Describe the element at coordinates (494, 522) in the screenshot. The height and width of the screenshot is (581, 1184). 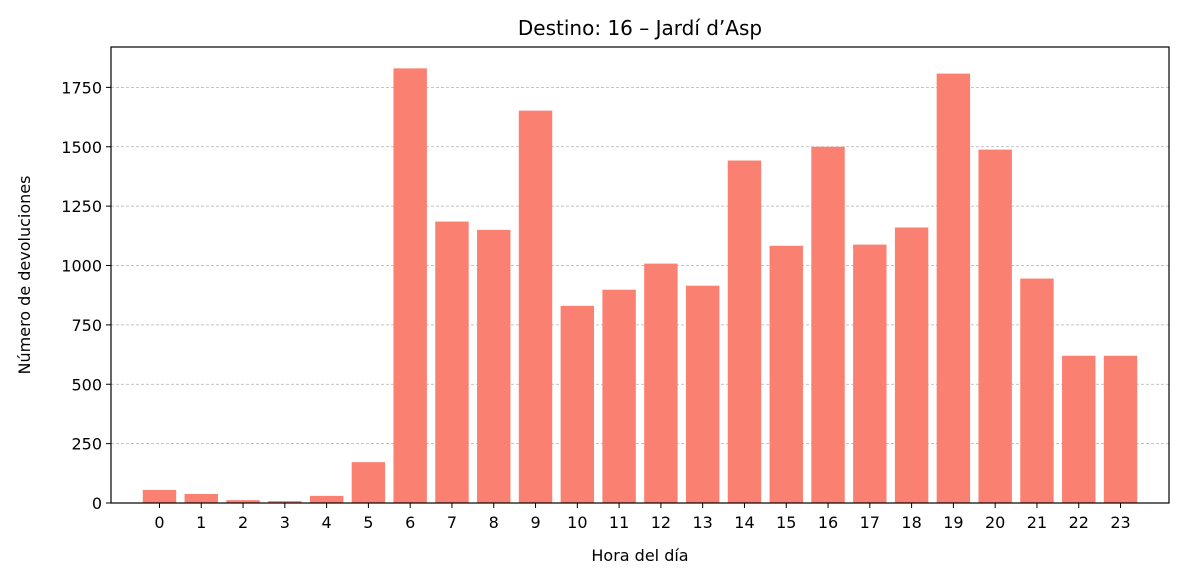
I see `x-tick-label-8: 8` at that location.